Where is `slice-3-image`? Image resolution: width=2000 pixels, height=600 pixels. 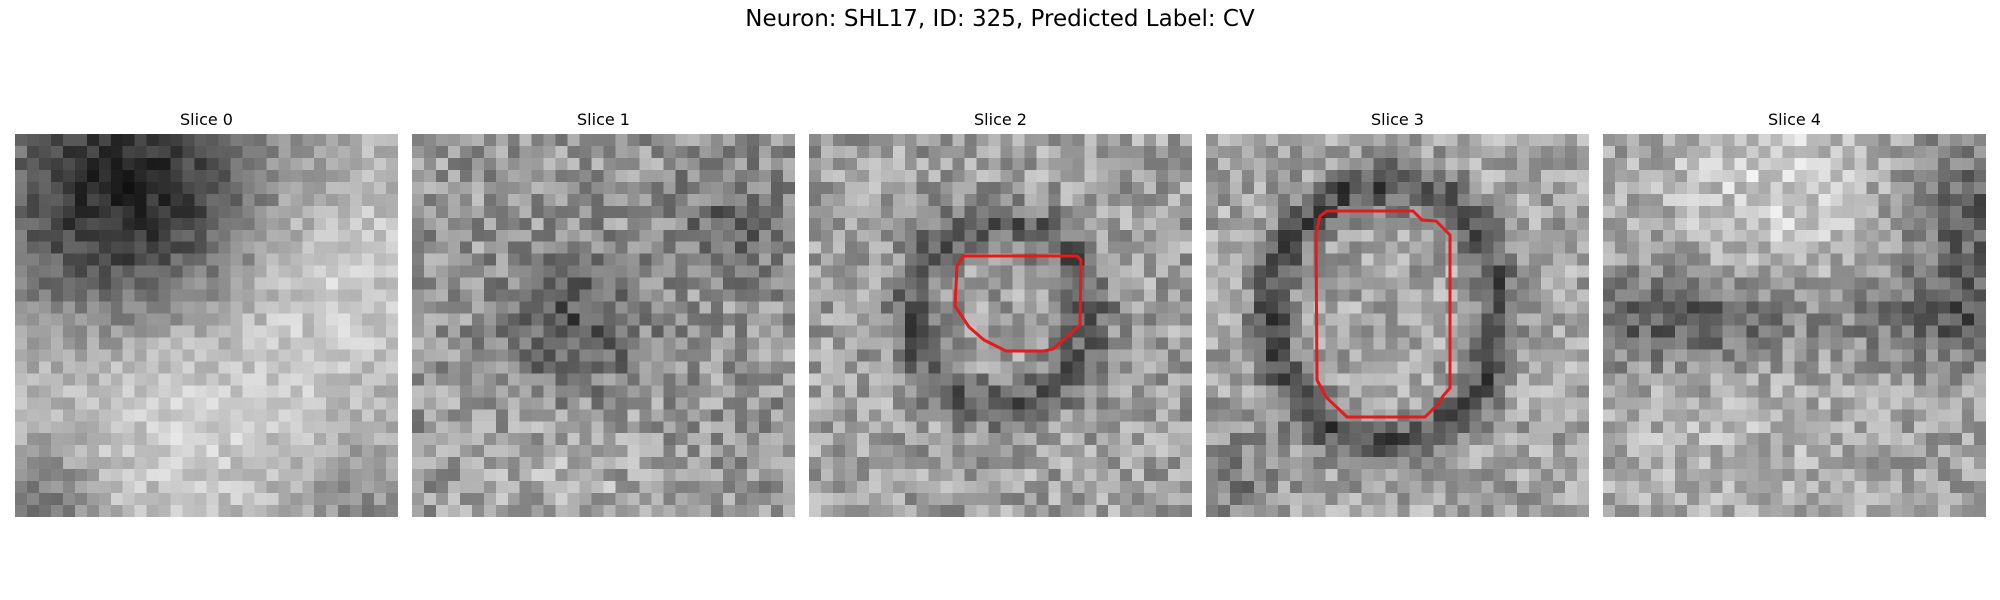 slice-3-image is located at coordinates (1397, 325).